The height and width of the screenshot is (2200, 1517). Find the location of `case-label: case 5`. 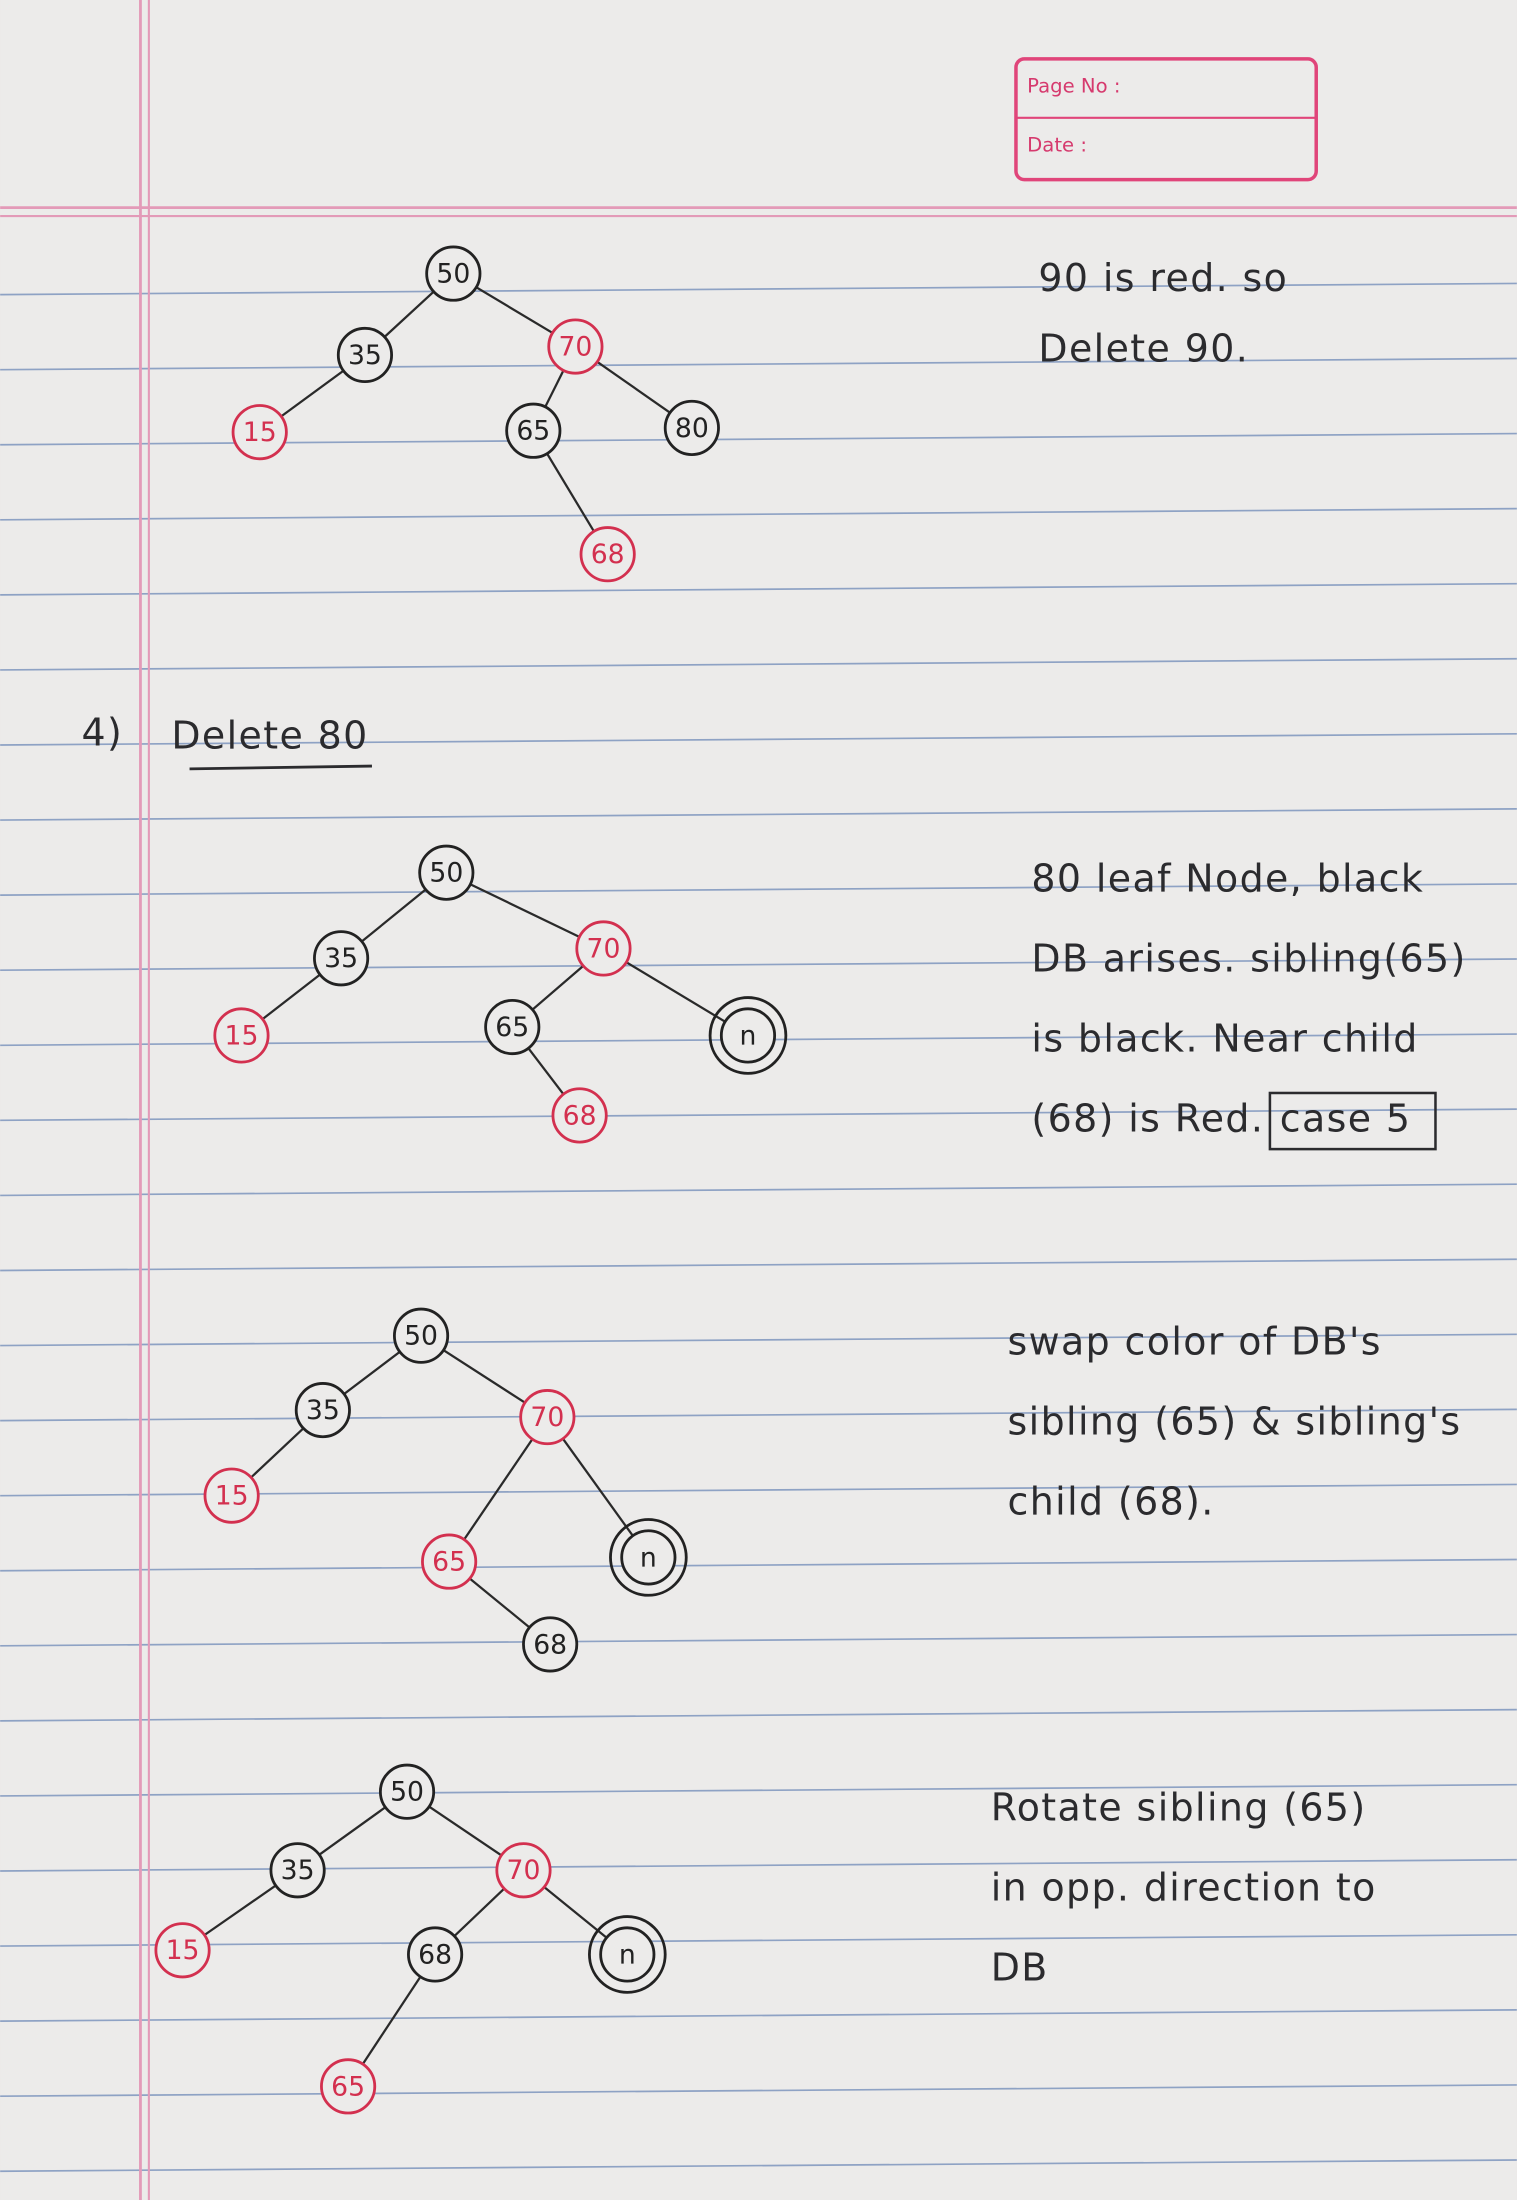

case-label: case 5 is located at coordinates (1346, 1119).